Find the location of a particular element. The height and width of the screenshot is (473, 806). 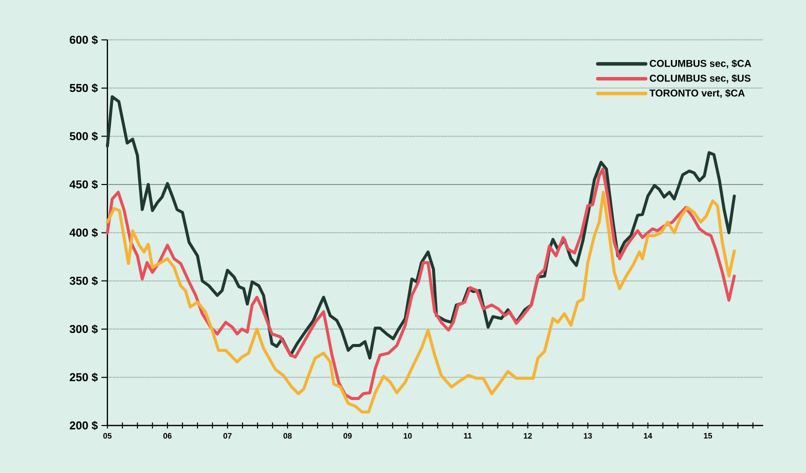

y-tick-label: 200 $ is located at coordinates (84, 425).